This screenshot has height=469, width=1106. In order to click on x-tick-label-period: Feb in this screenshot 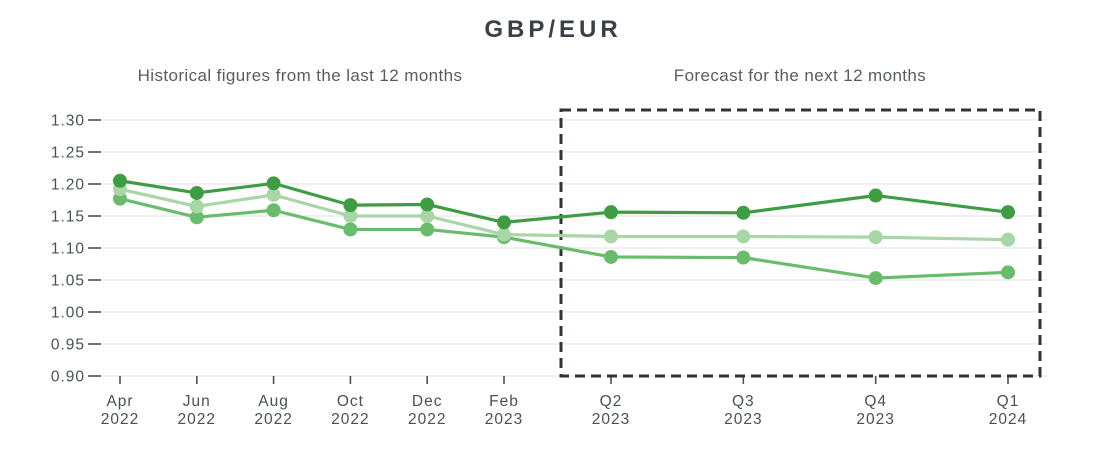, I will do `click(504, 401)`.